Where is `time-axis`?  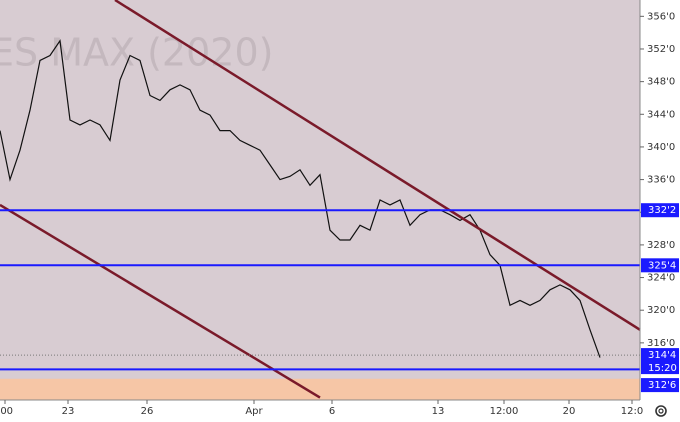
time-axis is located at coordinates (320, 411).